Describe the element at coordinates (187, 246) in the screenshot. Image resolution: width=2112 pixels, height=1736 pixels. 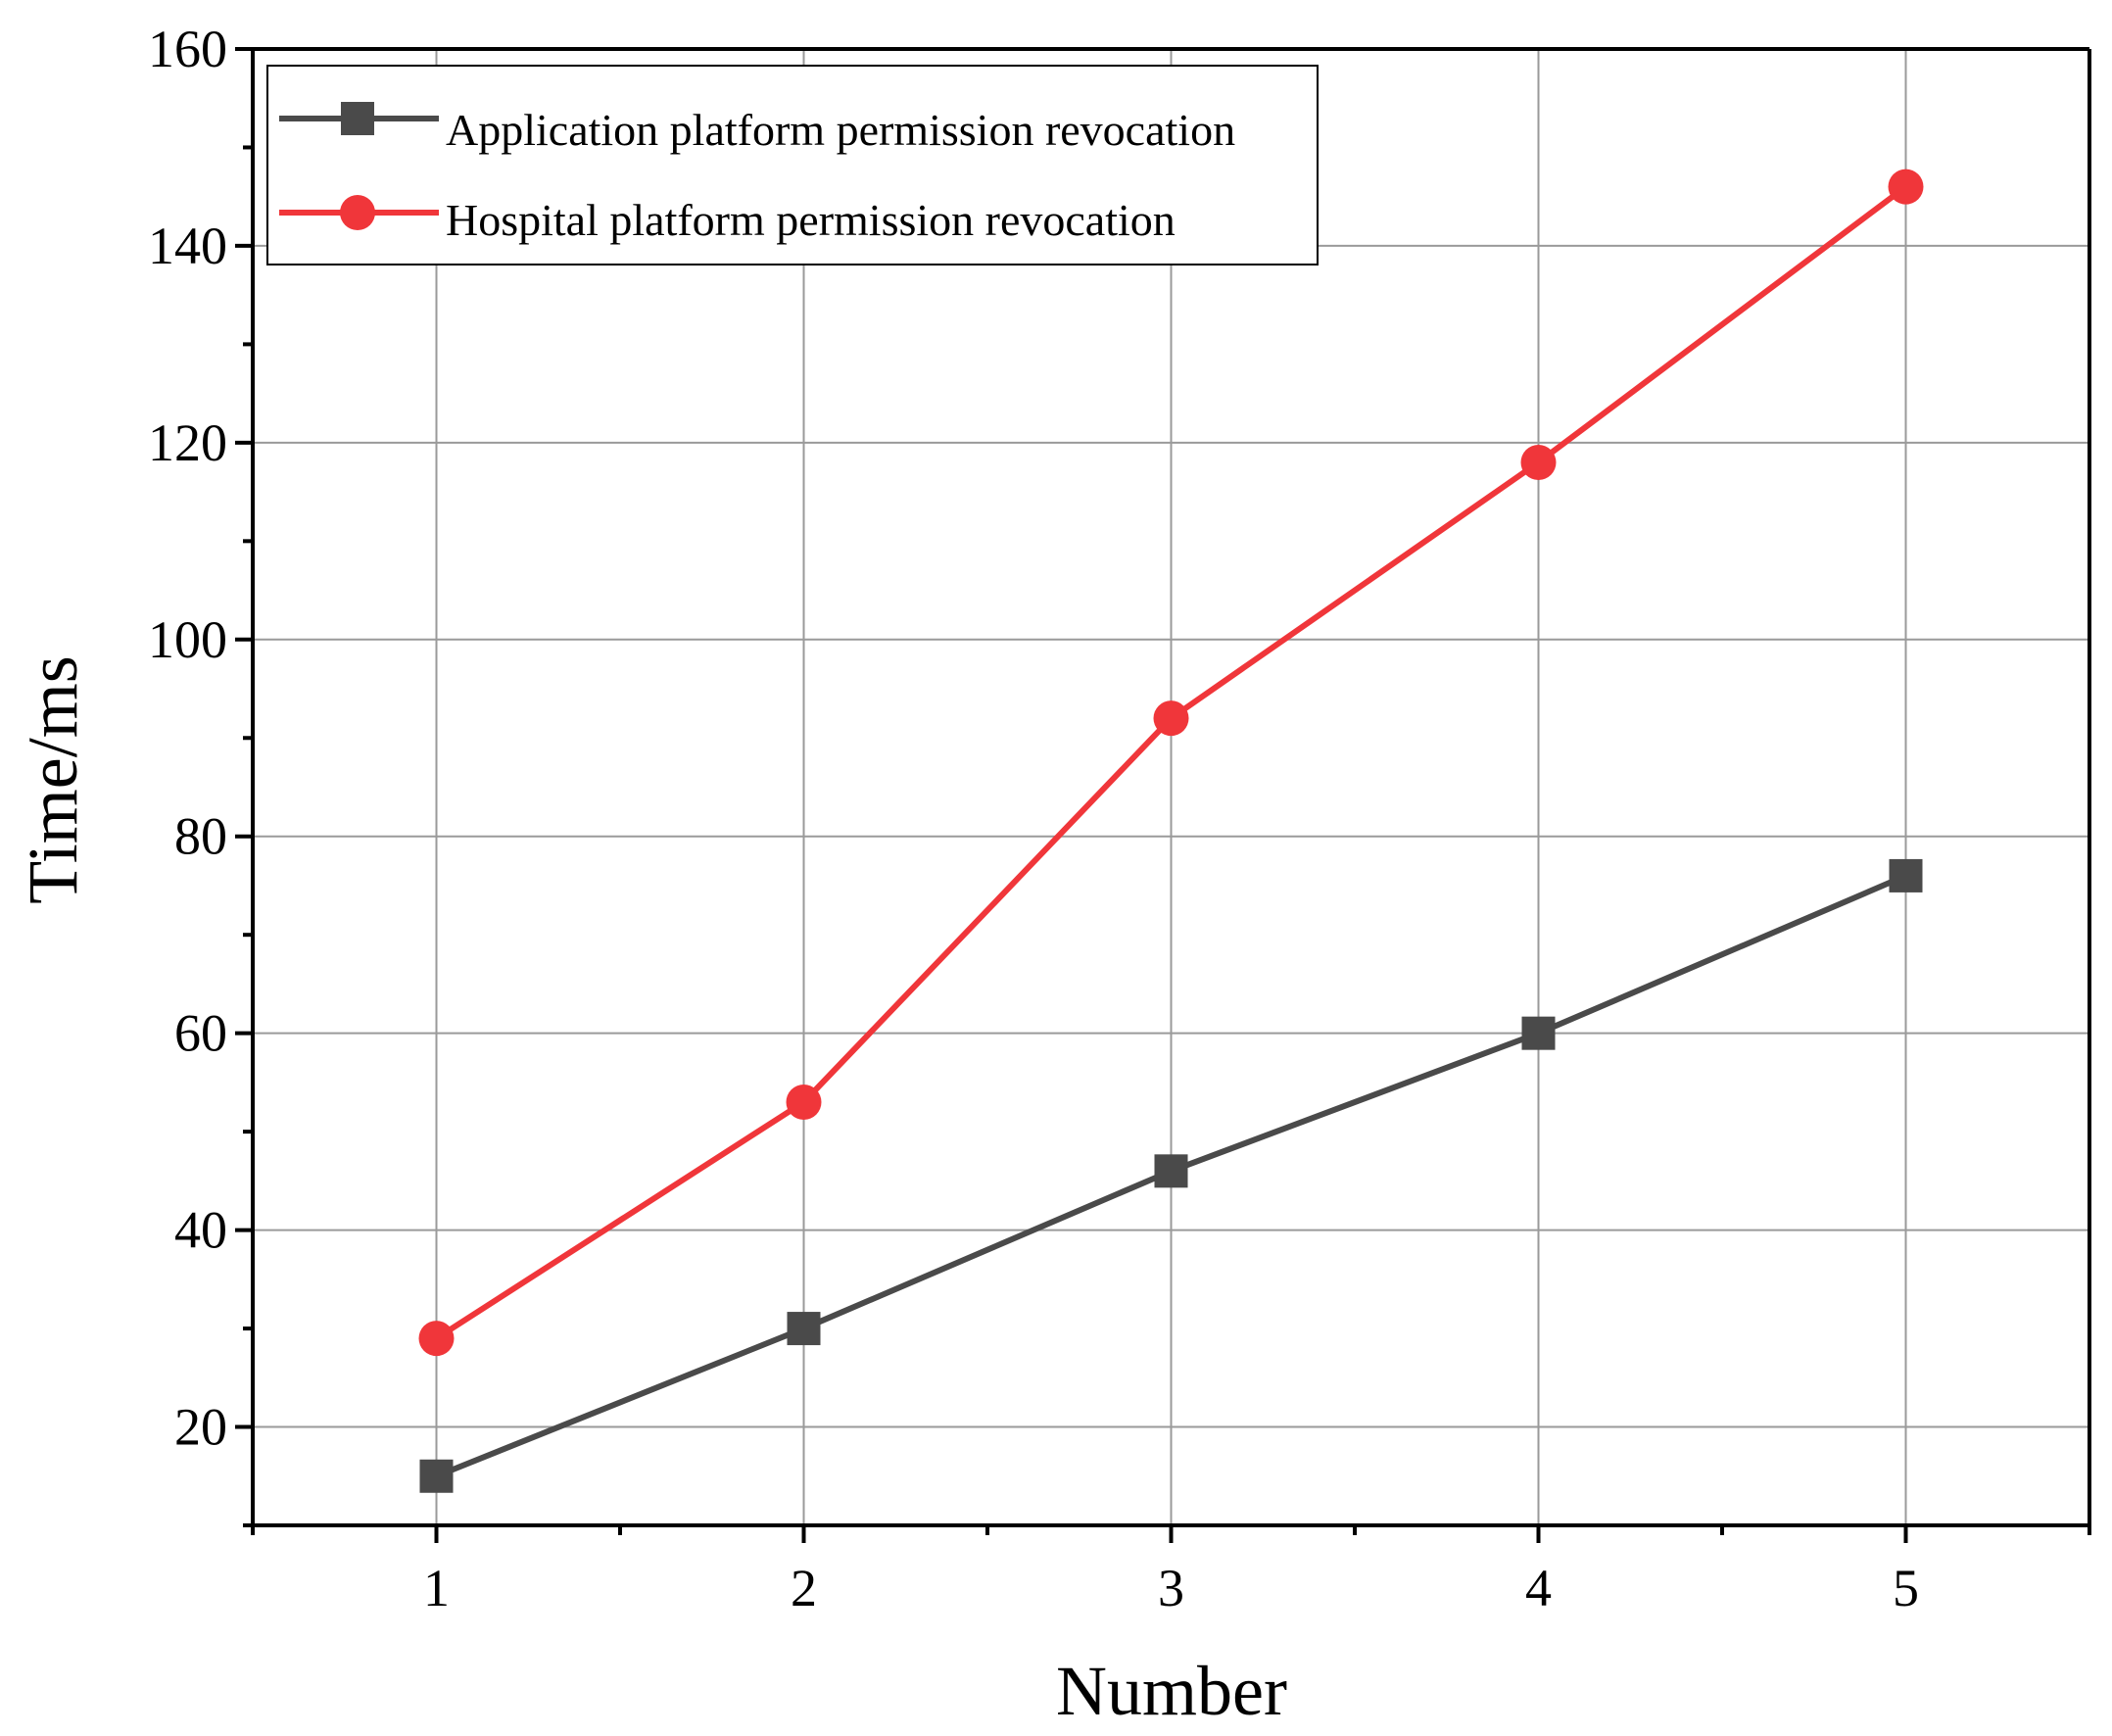
I see `y-tick-label-140: 140` at that location.